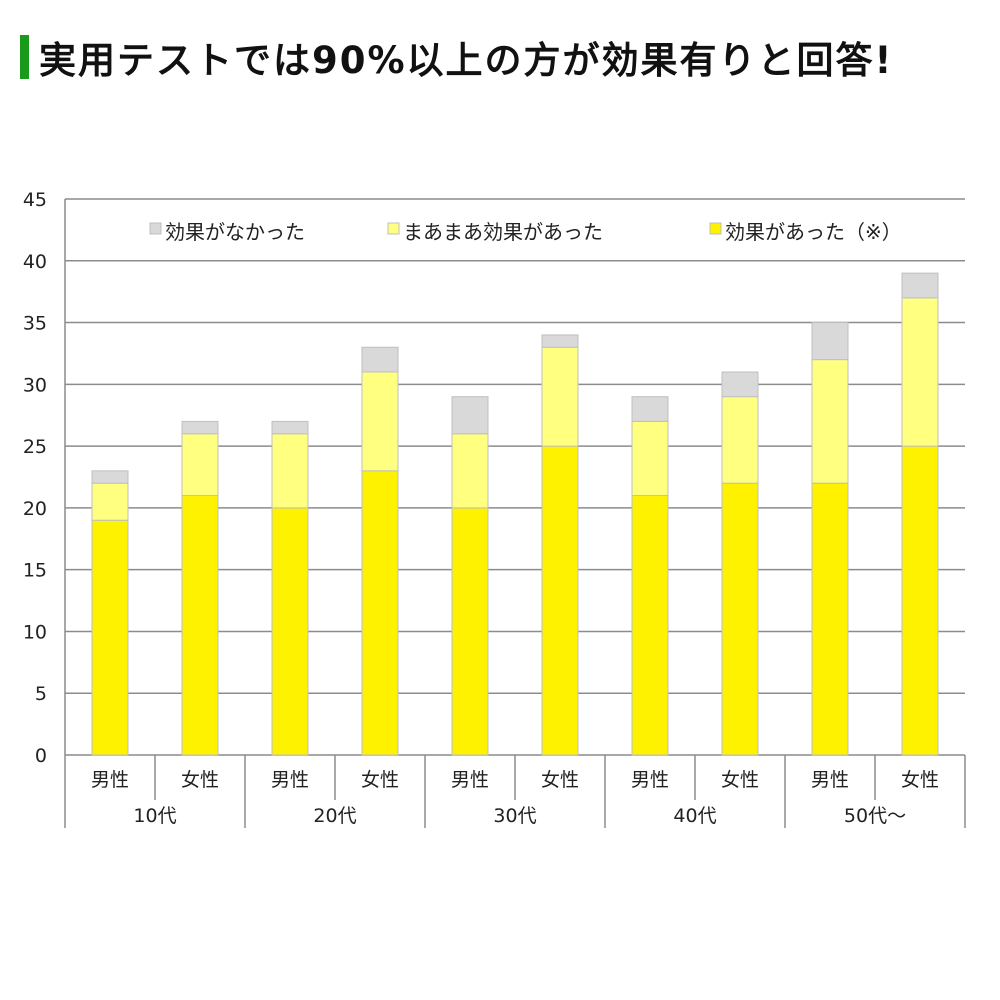 This screenshot has height=1000, width=1000. I want to click on y-tick-label: 5, so click(41, 694).